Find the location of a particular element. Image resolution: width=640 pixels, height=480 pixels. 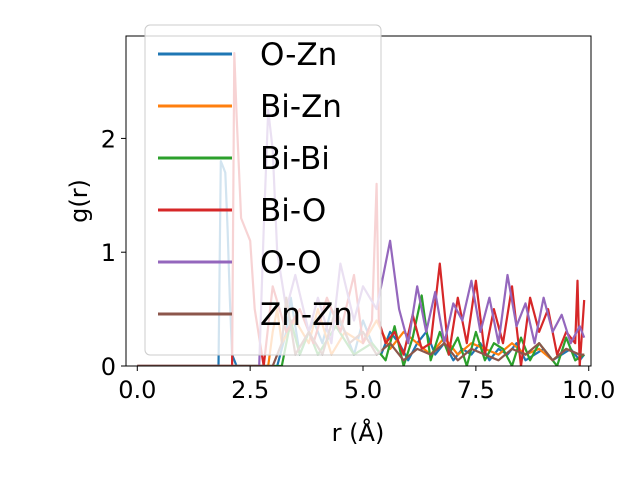

x-axis-ticks: 0.0 2.5 5.0 7.5 10.0 is located at coordinates (366, 385).